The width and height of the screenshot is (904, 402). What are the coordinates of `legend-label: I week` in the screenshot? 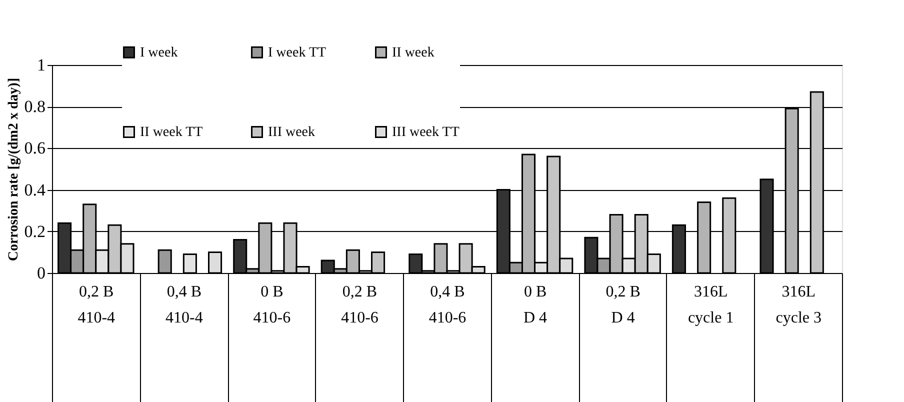 It's located at (159, 52).